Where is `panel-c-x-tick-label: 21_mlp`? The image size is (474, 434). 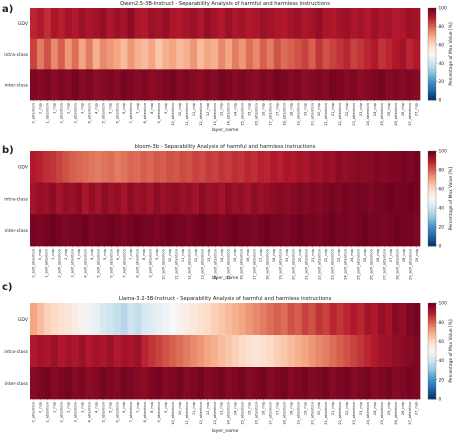
panel-c-x-tick-label: 21_mlp is located at coordinates (333, 408).